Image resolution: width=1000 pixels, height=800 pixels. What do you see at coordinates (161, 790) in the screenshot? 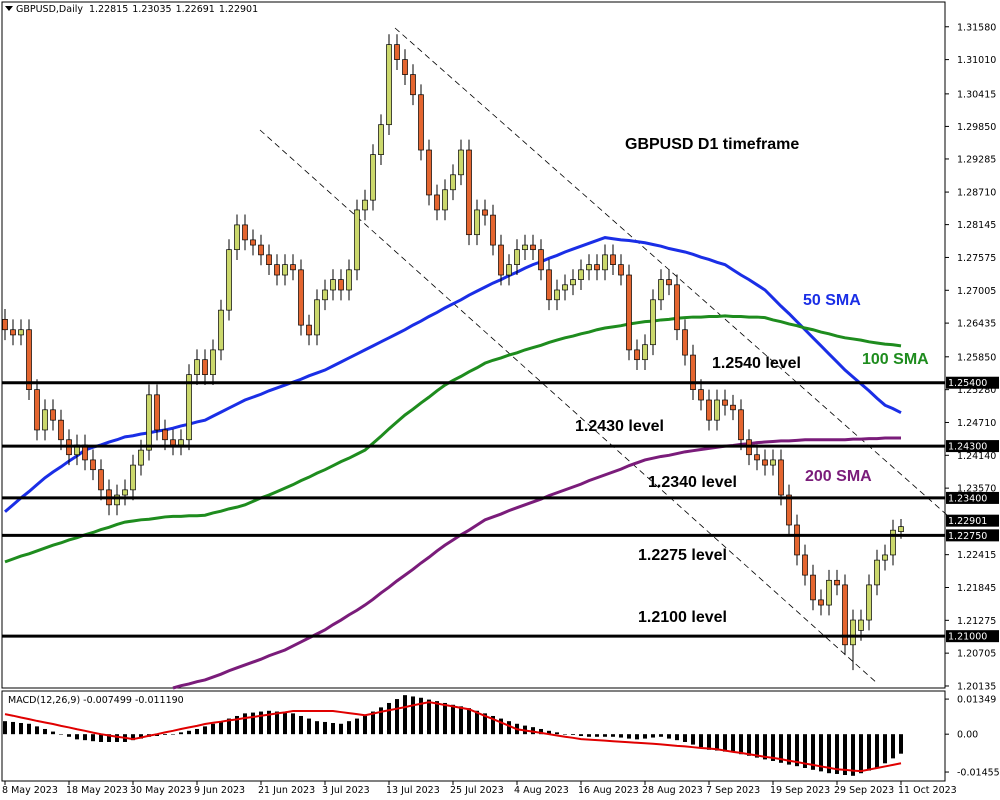
I see `x-tick-label: 30 May 2023` at bounding box center [161, 790].